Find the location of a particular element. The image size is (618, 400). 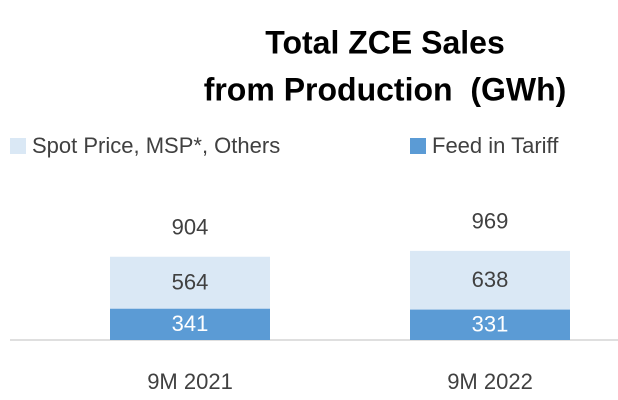

data-label: 331 is located at coordinates (490, 324).